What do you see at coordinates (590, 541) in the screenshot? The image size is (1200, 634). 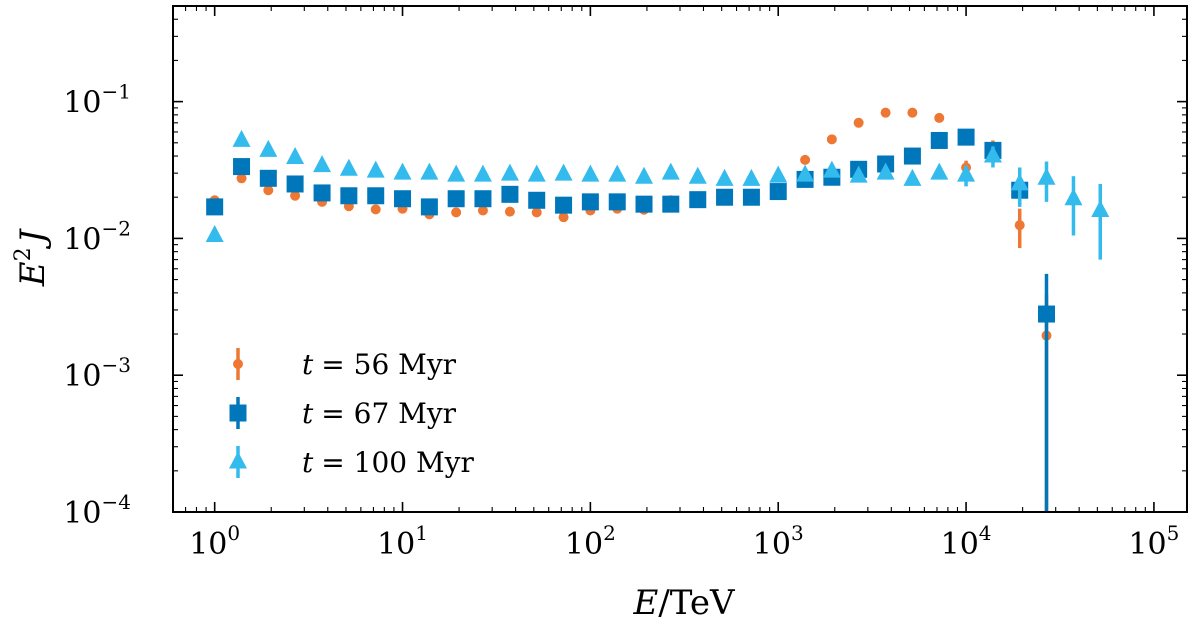 I see `x-tick-label: 10²` at bounding box center [590, 541].